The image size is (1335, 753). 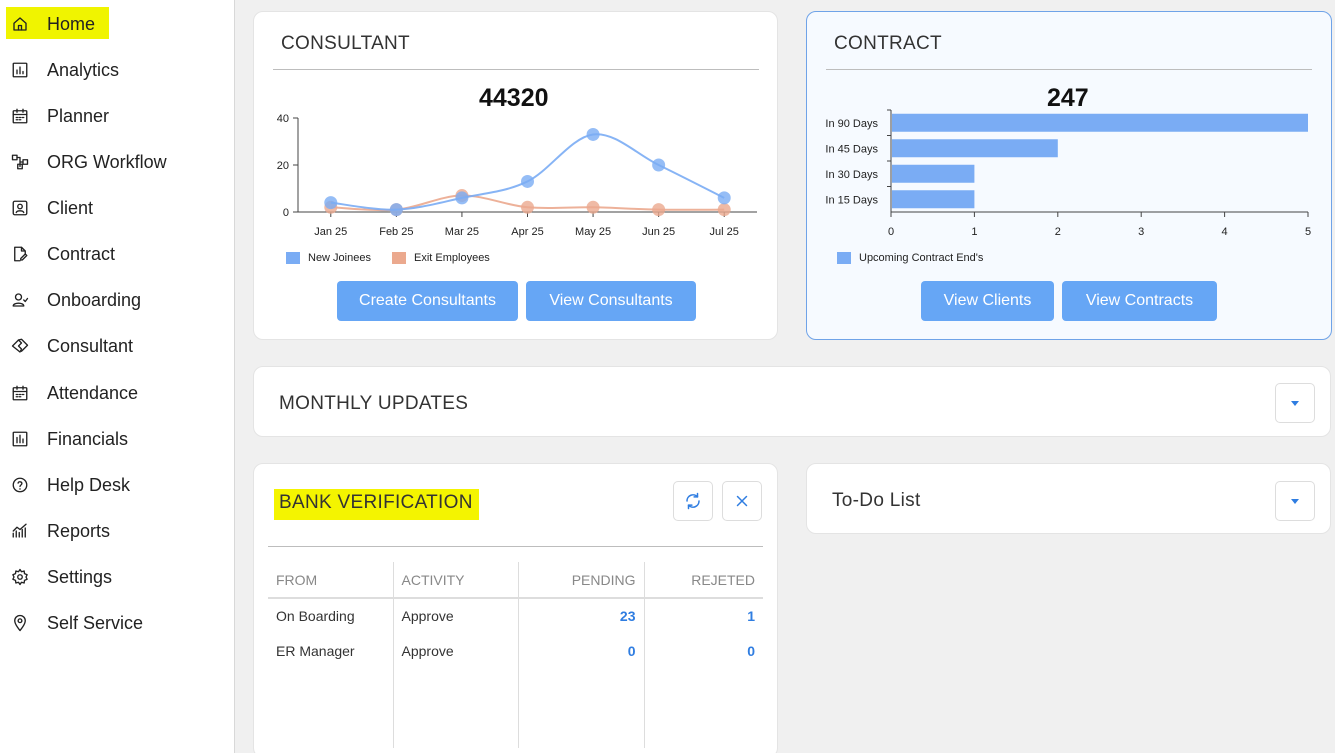 What do you see at coordinates (78, 115) in the screenshot?
I see `sidebar-item-label: Planner` at bounding box center [78, 115].